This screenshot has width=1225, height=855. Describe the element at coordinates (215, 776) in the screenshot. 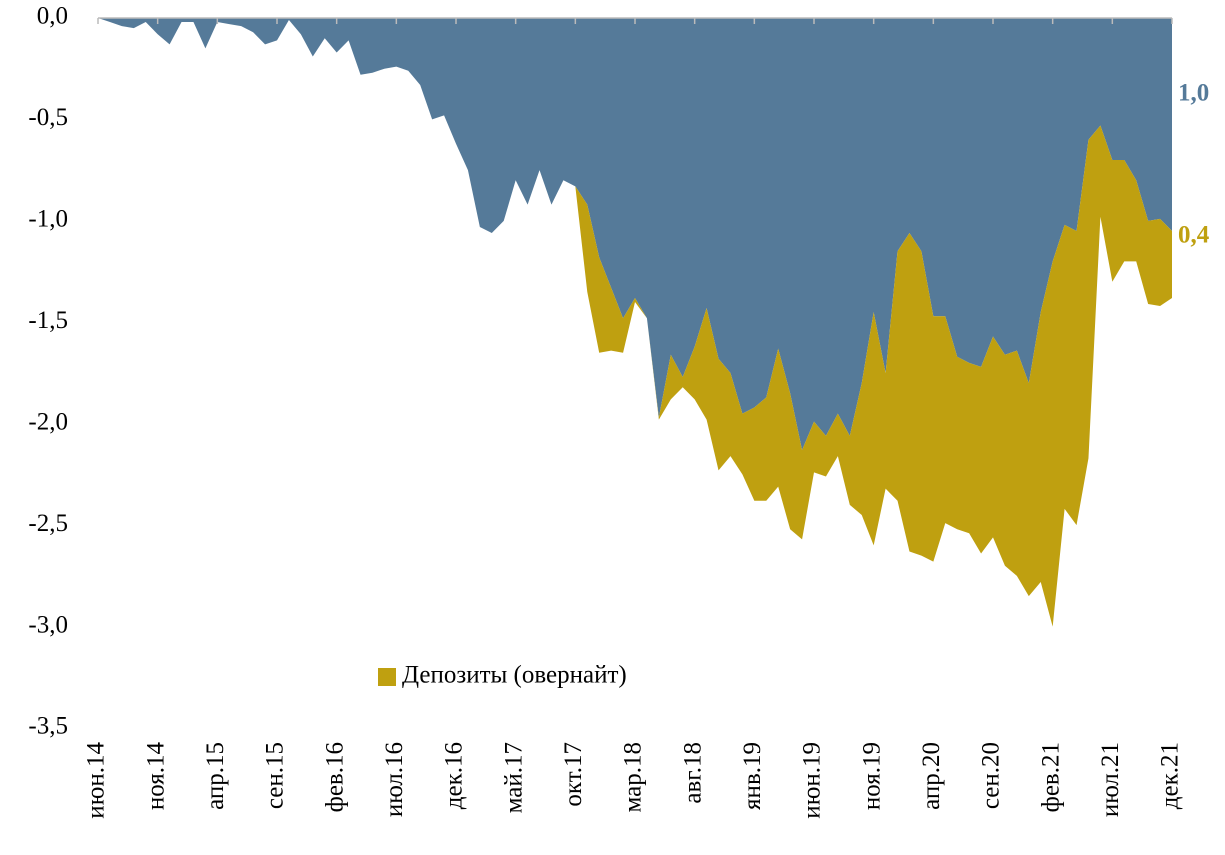

I see `x-tick-label: апр.15` at that location.